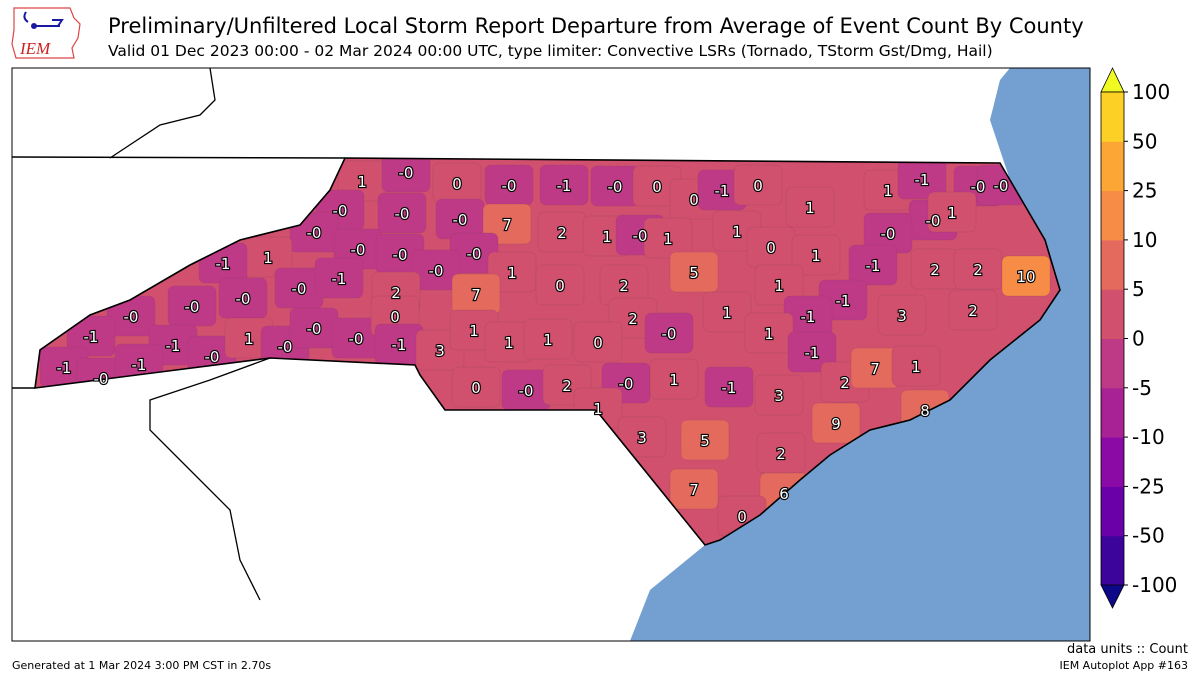 The width and height of the screenshot is (1200, 675). Describe the element at coordinates (1148, 486) in the screenshot. I see `colorbar-tick-label: -25` at that location.